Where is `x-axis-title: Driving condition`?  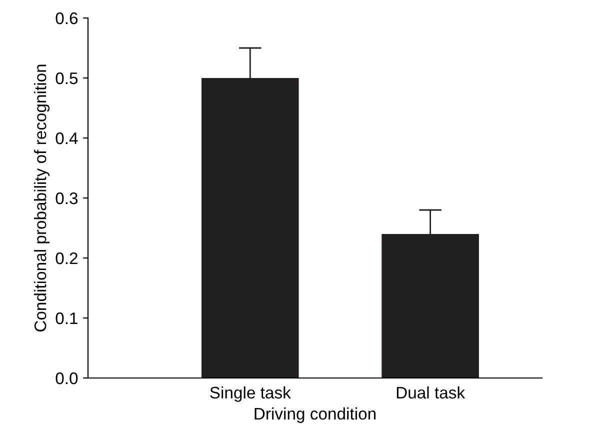
x-axis-title: Driving condition is located at coordinates (315, 415).